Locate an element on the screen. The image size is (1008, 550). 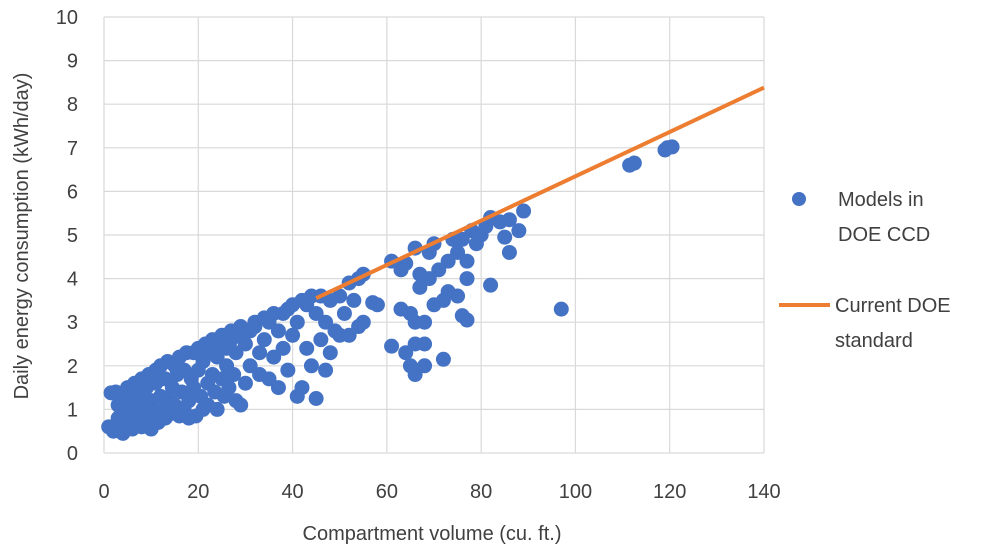
x-tick-label: 80 is located at coordinates (481, 492).